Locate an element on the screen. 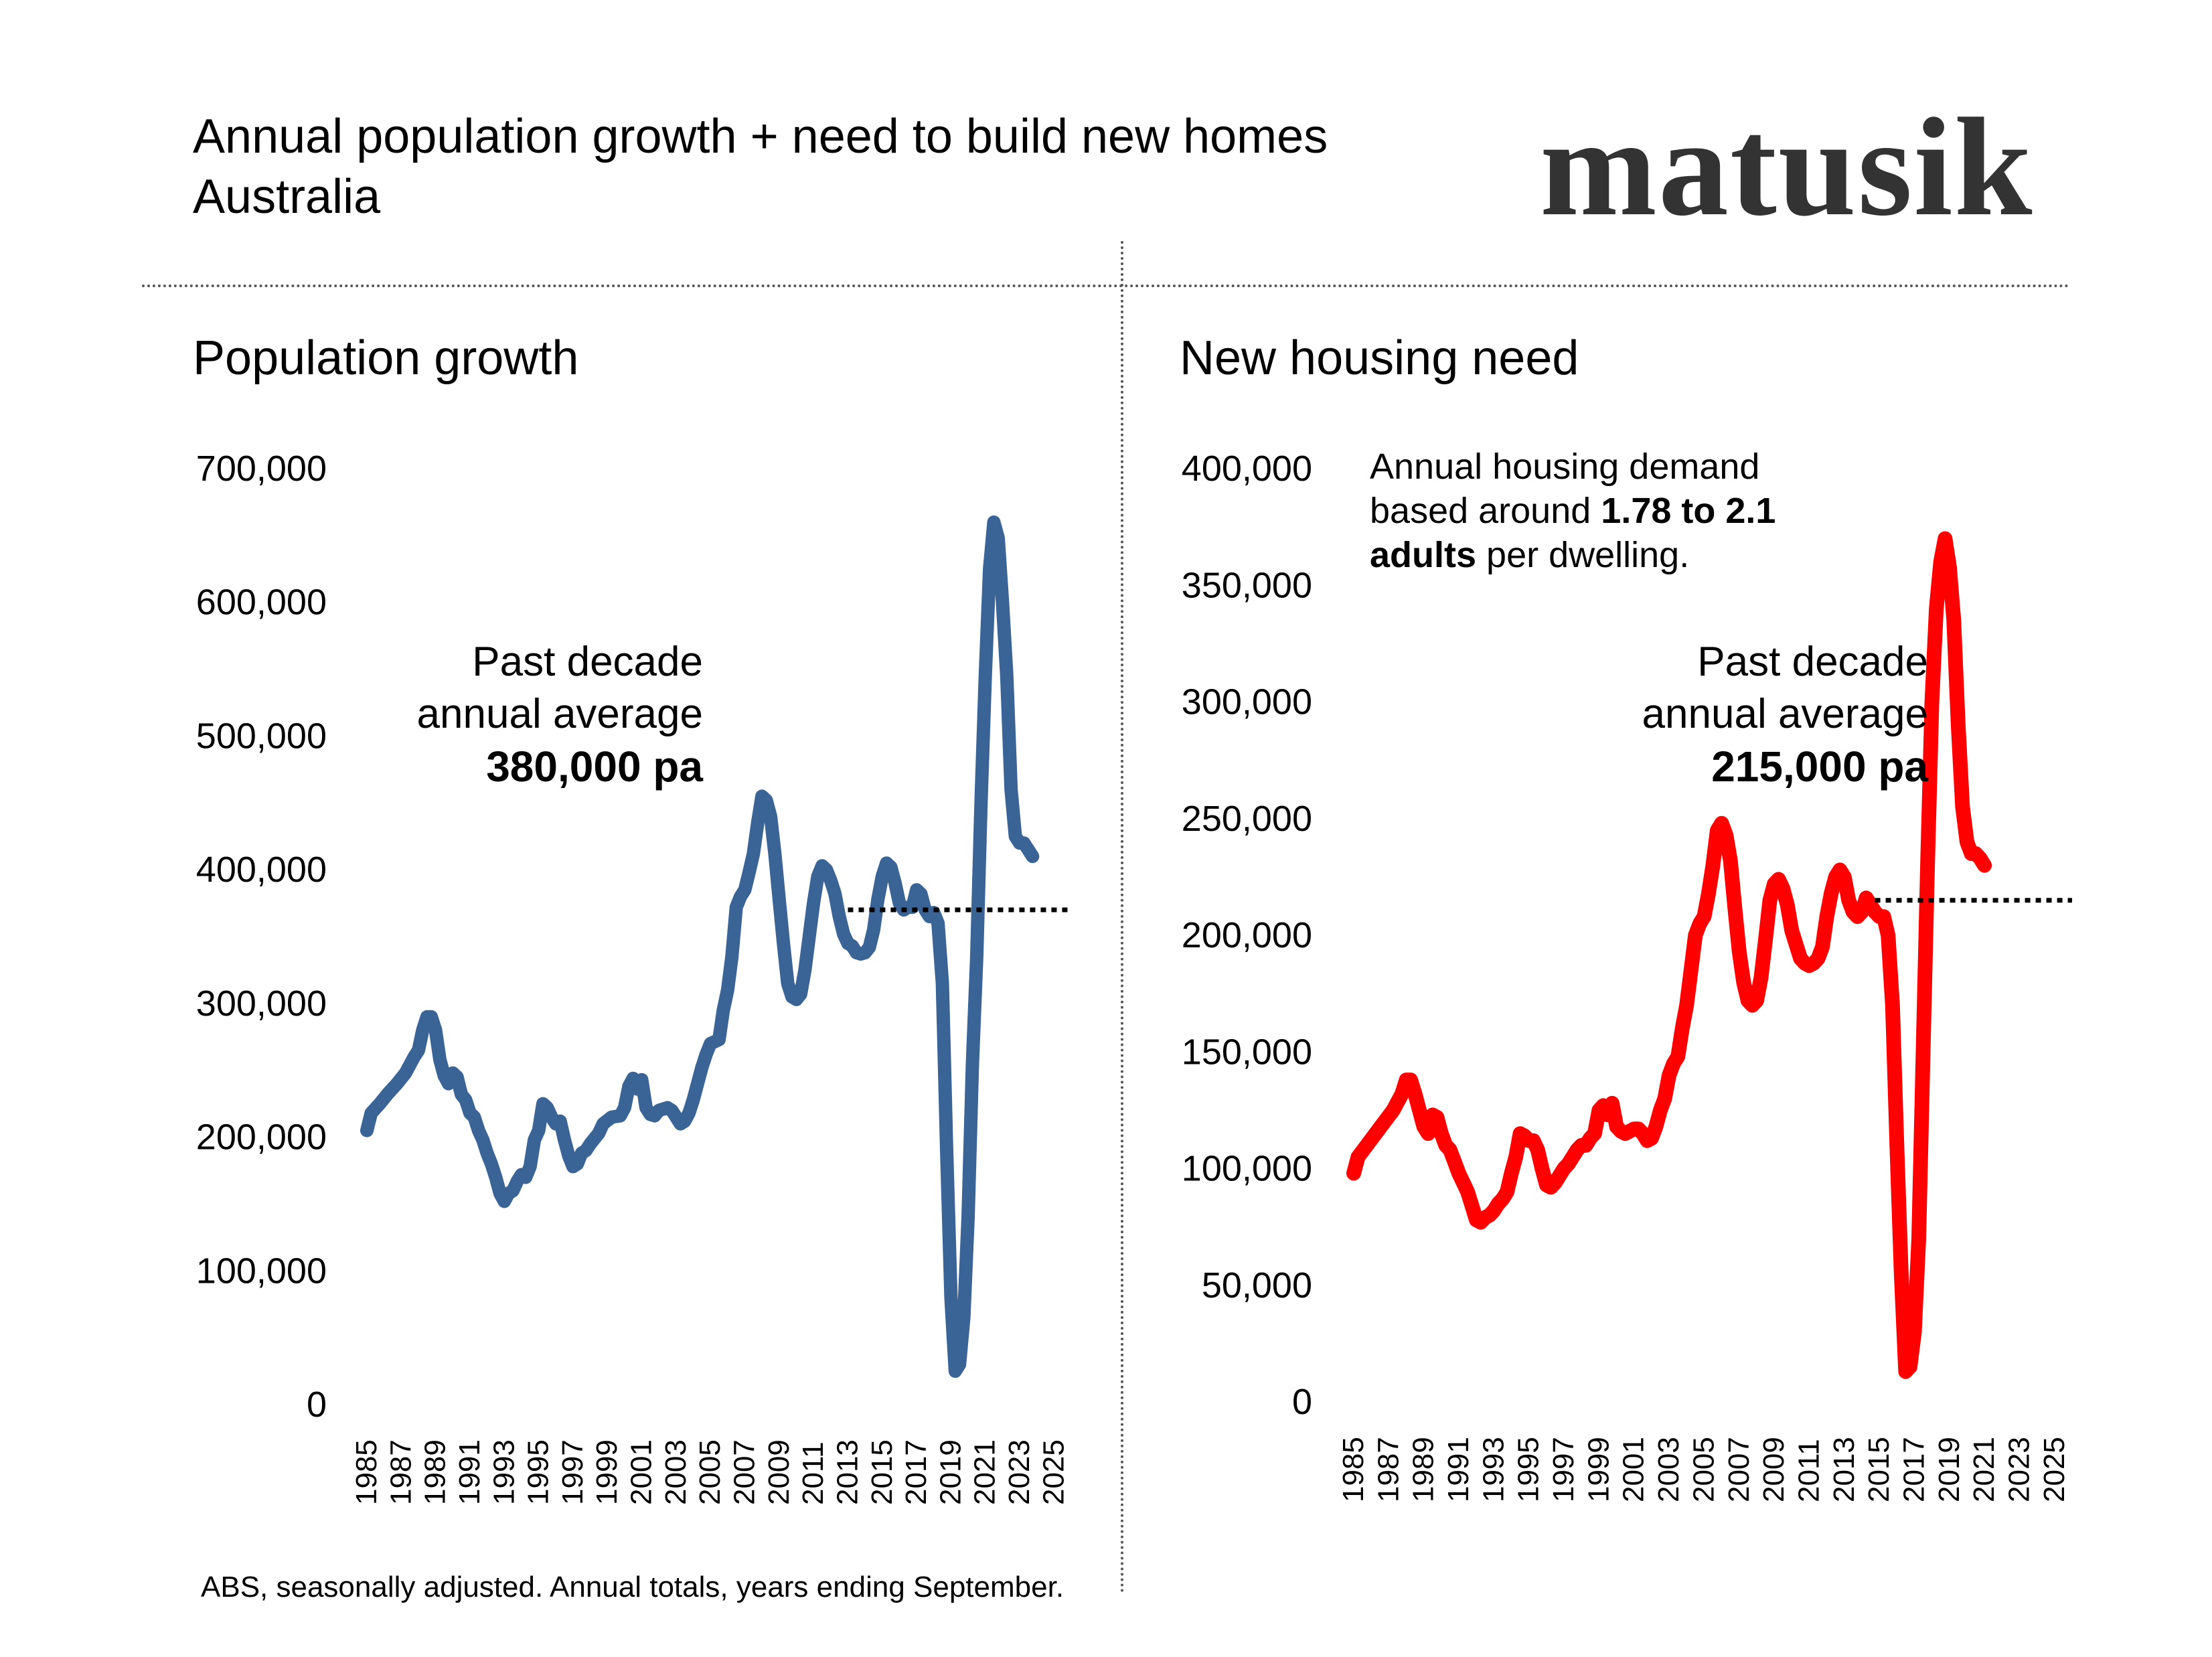 The height and width of the screenshot is (1657, 2212). population-x-tick-label: 2005 is located at coordinates (710, 1472).